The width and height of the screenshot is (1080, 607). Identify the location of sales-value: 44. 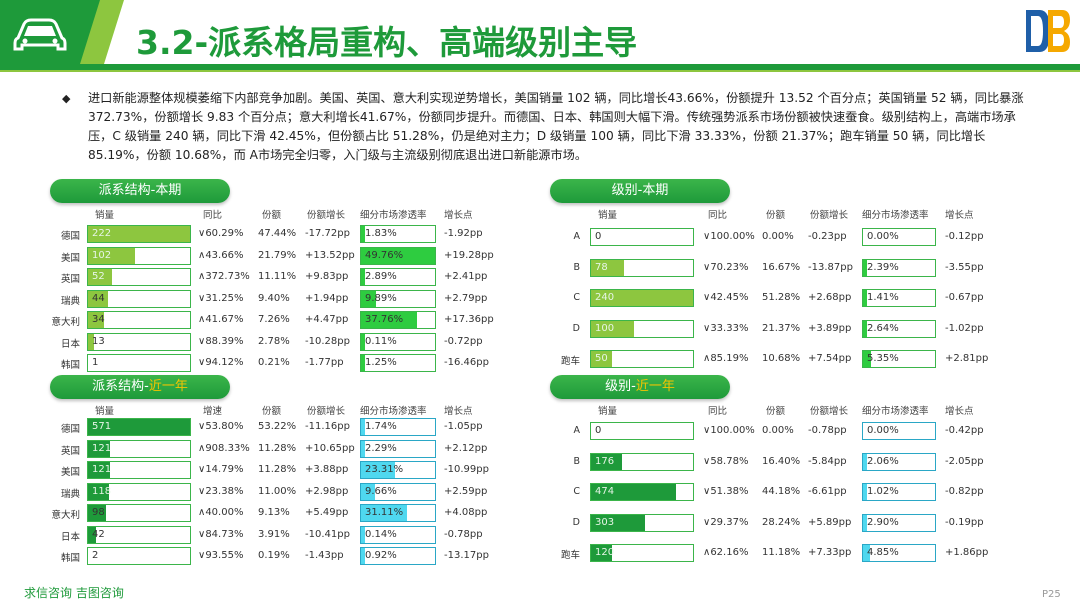
(98, 298).